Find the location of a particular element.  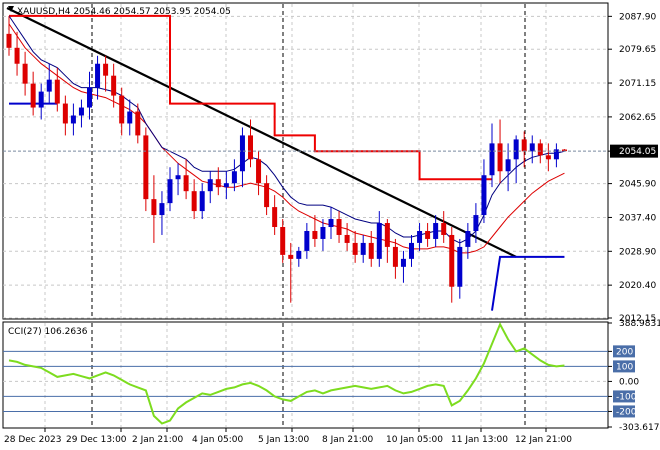

price-tick-label: 2020.40 is located at coordinates (637, 286).